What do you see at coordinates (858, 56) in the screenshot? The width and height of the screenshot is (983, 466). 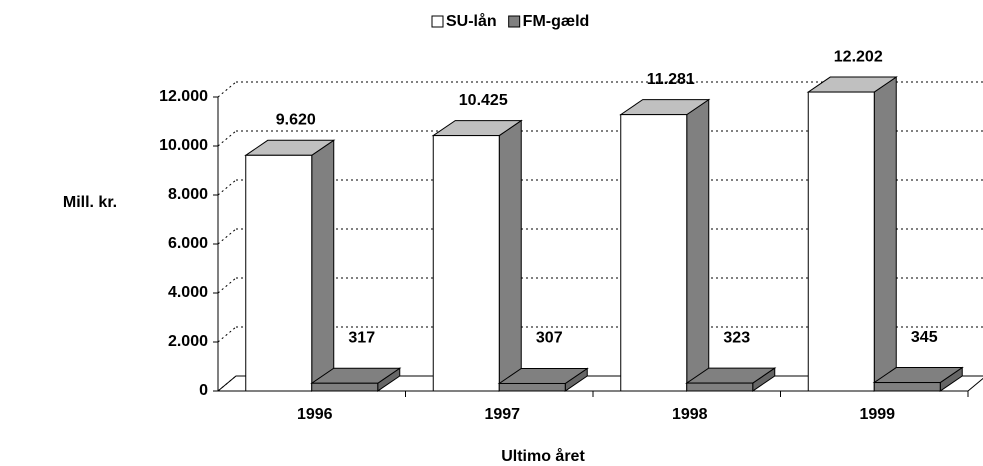 I see `value-label: 12.202` at bounding box center [858, 56].